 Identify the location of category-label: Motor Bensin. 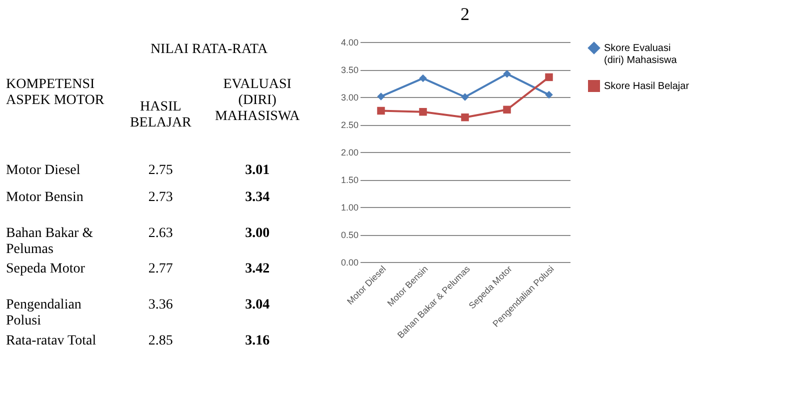
(45, 198).